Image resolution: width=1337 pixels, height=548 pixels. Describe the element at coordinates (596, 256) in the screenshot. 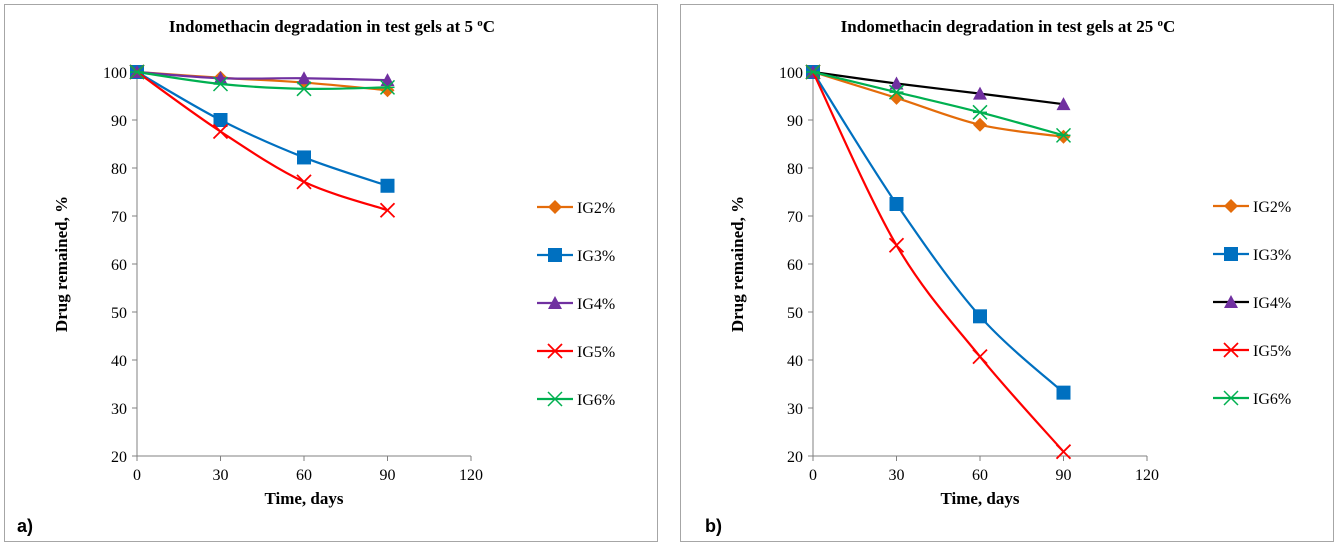

I see `legend-label: IG3%` at that location.